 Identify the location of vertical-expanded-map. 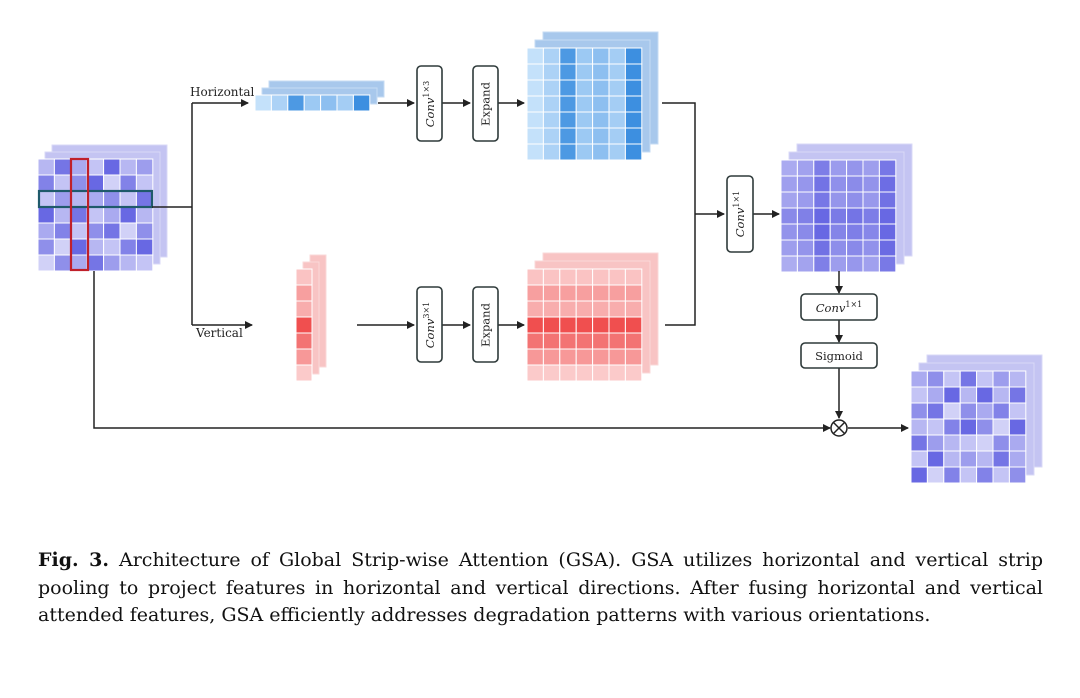
(592, 317).